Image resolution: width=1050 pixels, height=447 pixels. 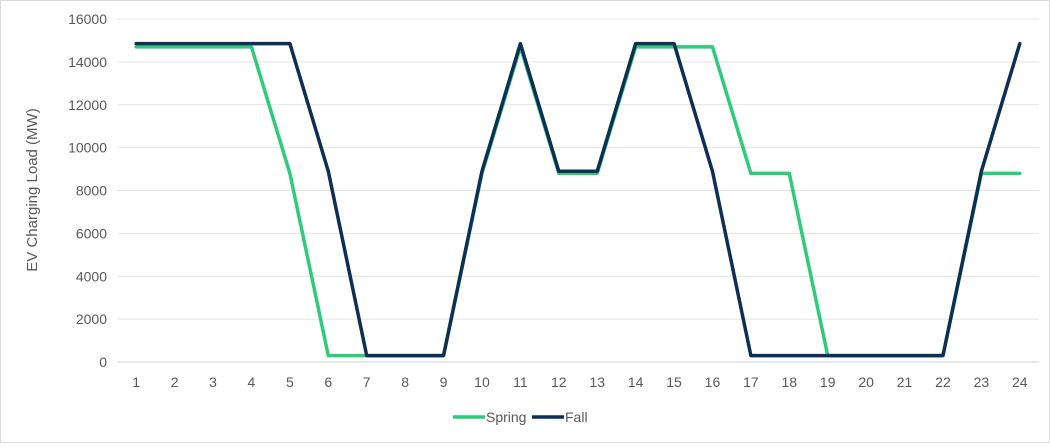 I want to click on x-tick-label: 2, so click(x=175, y=382).